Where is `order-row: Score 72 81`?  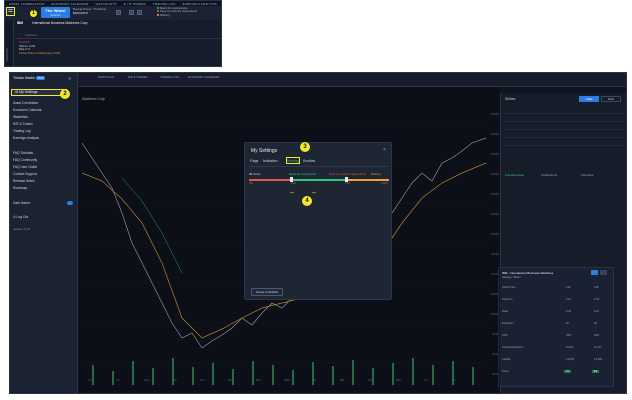 order-row: Score 72 81 is located at coordinates (550, 371).